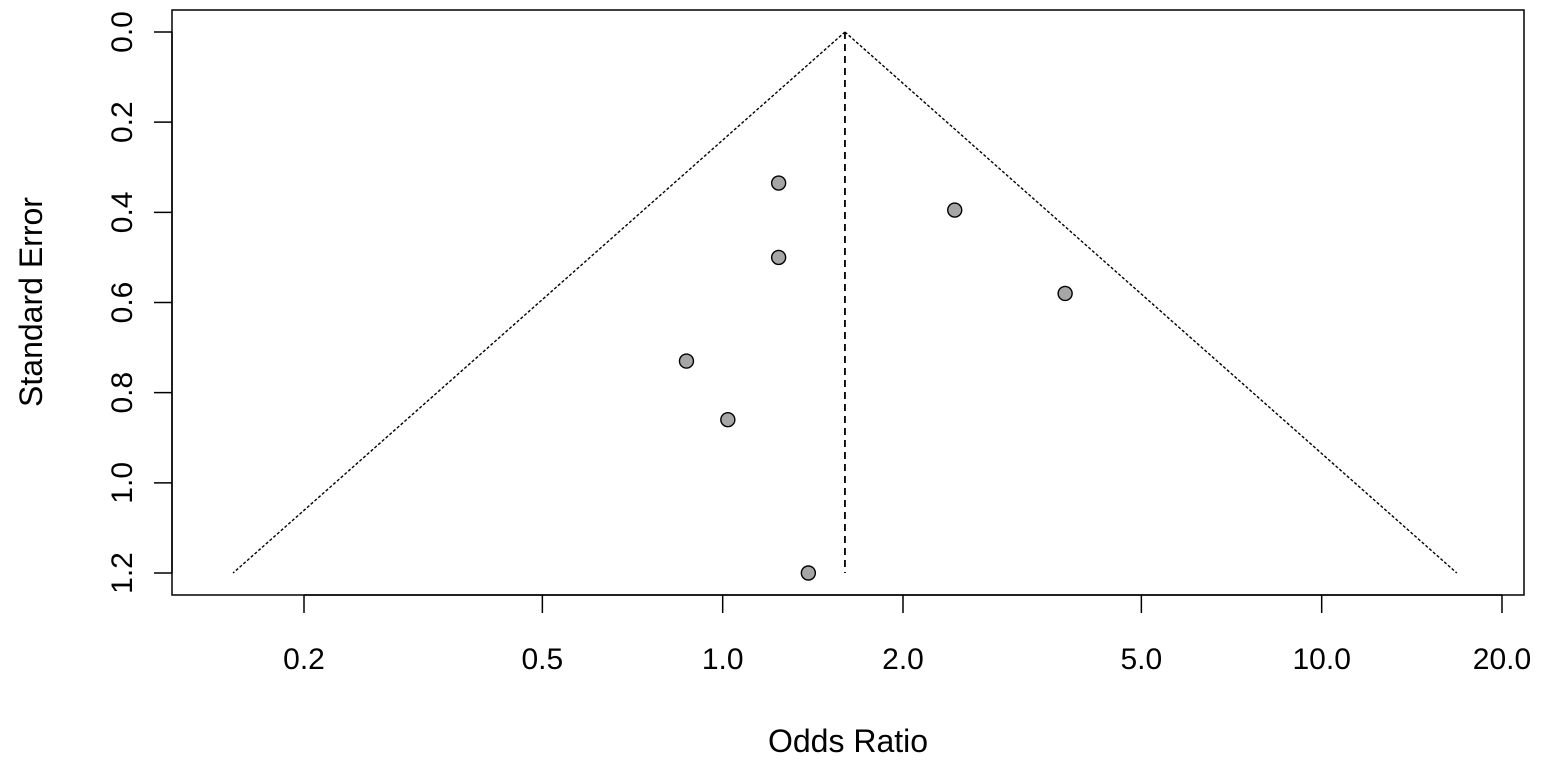 The width and height of the screenshot is (1547, 767). Describe the element at coordinates (1142, 659) in the screenshot. I see `x-tick-label: 5.0` at that location.